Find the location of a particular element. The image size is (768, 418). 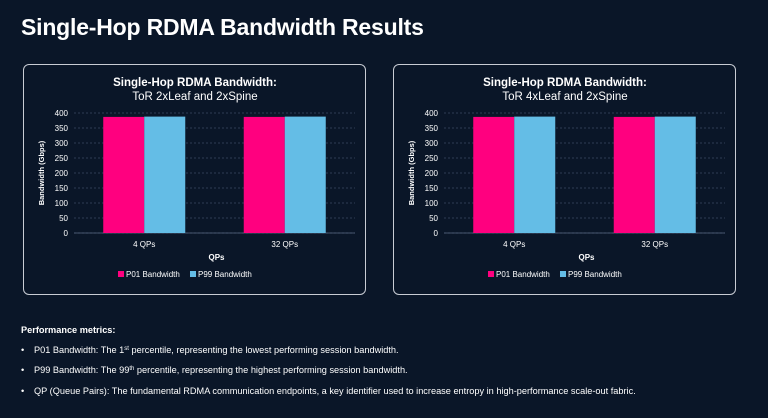

page-title: Single-Hop RDMA Bandwidth Results is located at coordinates (222, 27).